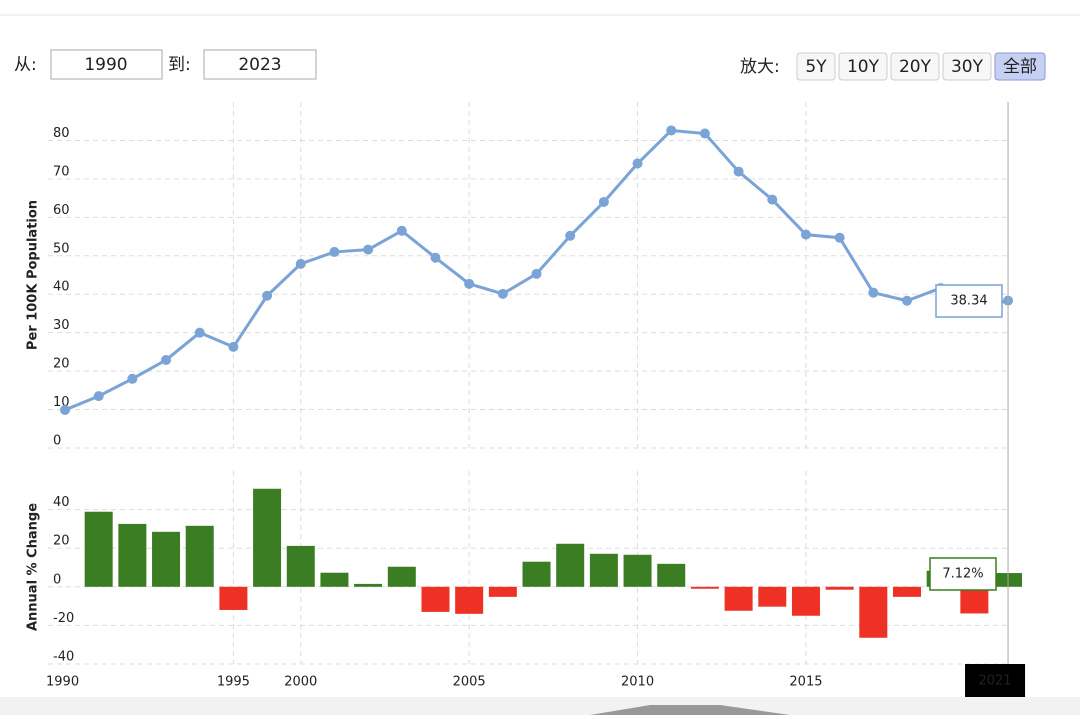  I want to click on tooltip-label: 38.34, so click(968, 301).